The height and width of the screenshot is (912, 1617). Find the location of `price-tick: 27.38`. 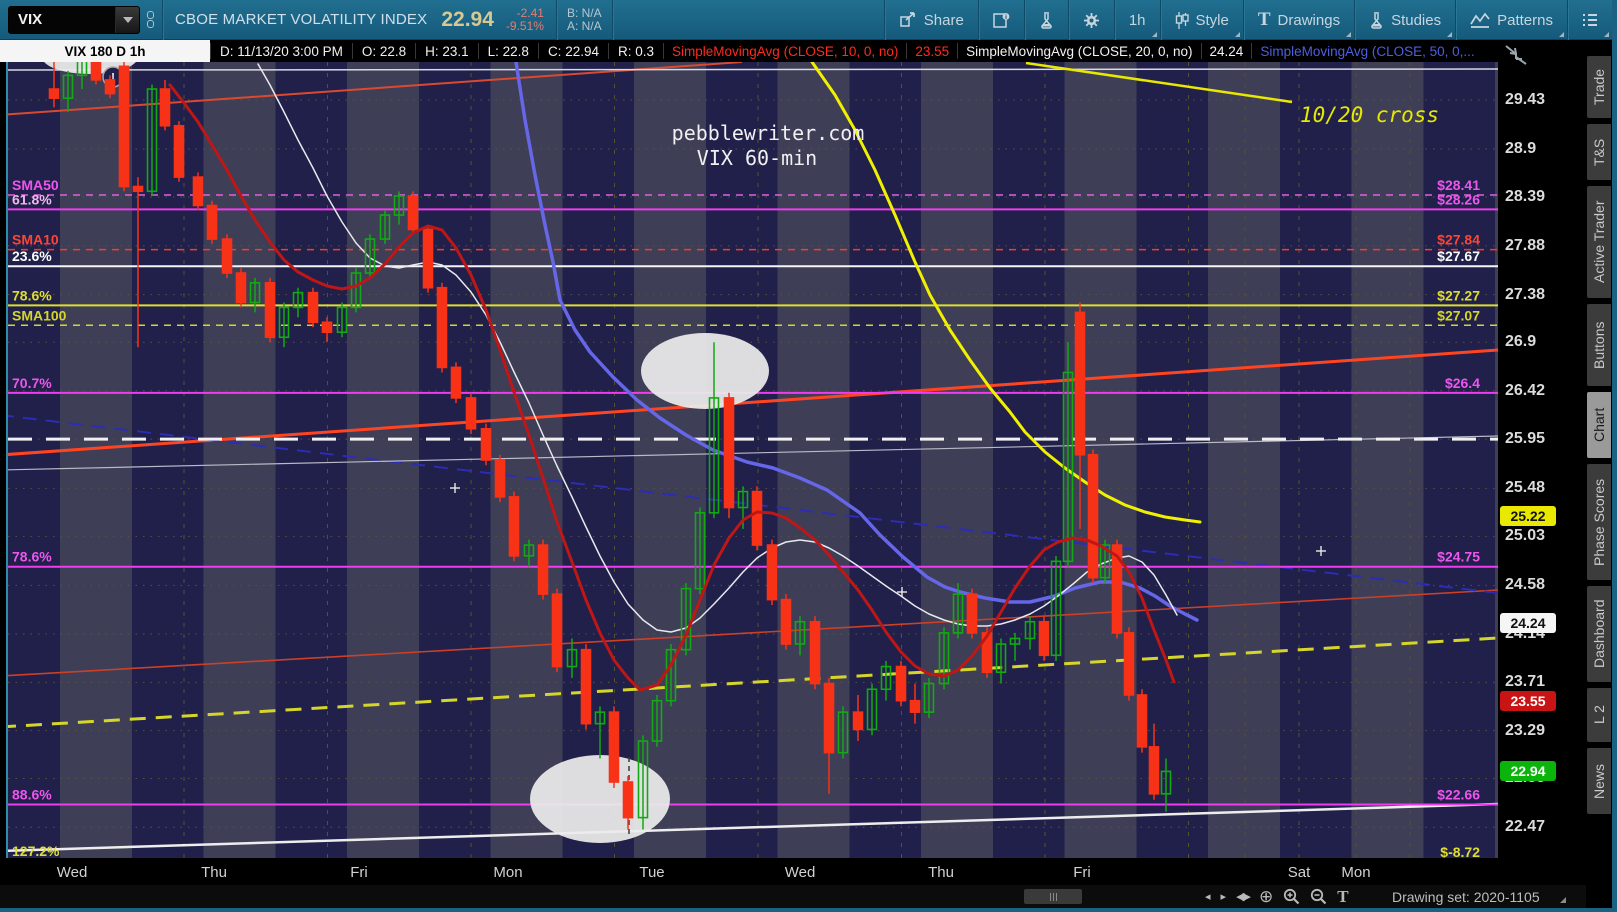

price-tick: 27.38 is located at coordinates (1525, 294).